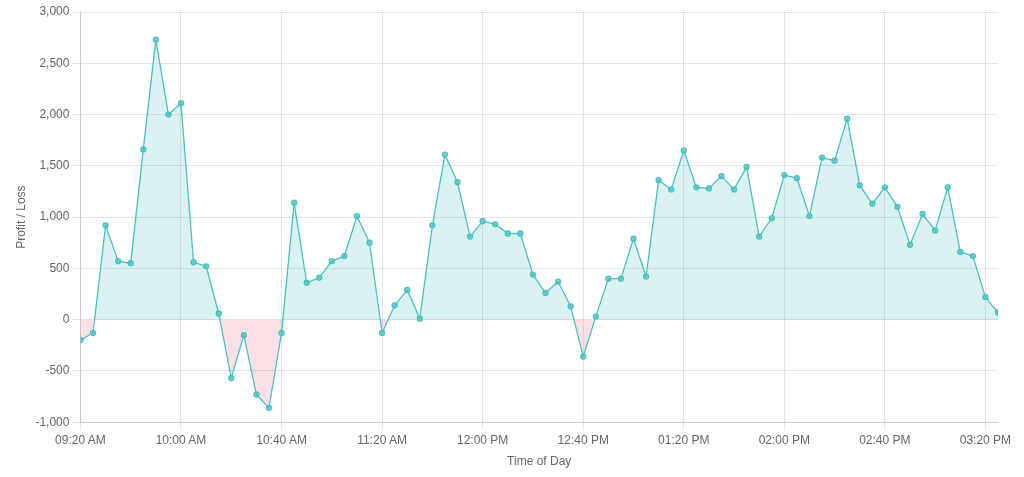  What do you see at coordinates (784, 439) in the screenshot?
I see `x-tick-label: 02:00 PM` at bounding box center [784, 439].